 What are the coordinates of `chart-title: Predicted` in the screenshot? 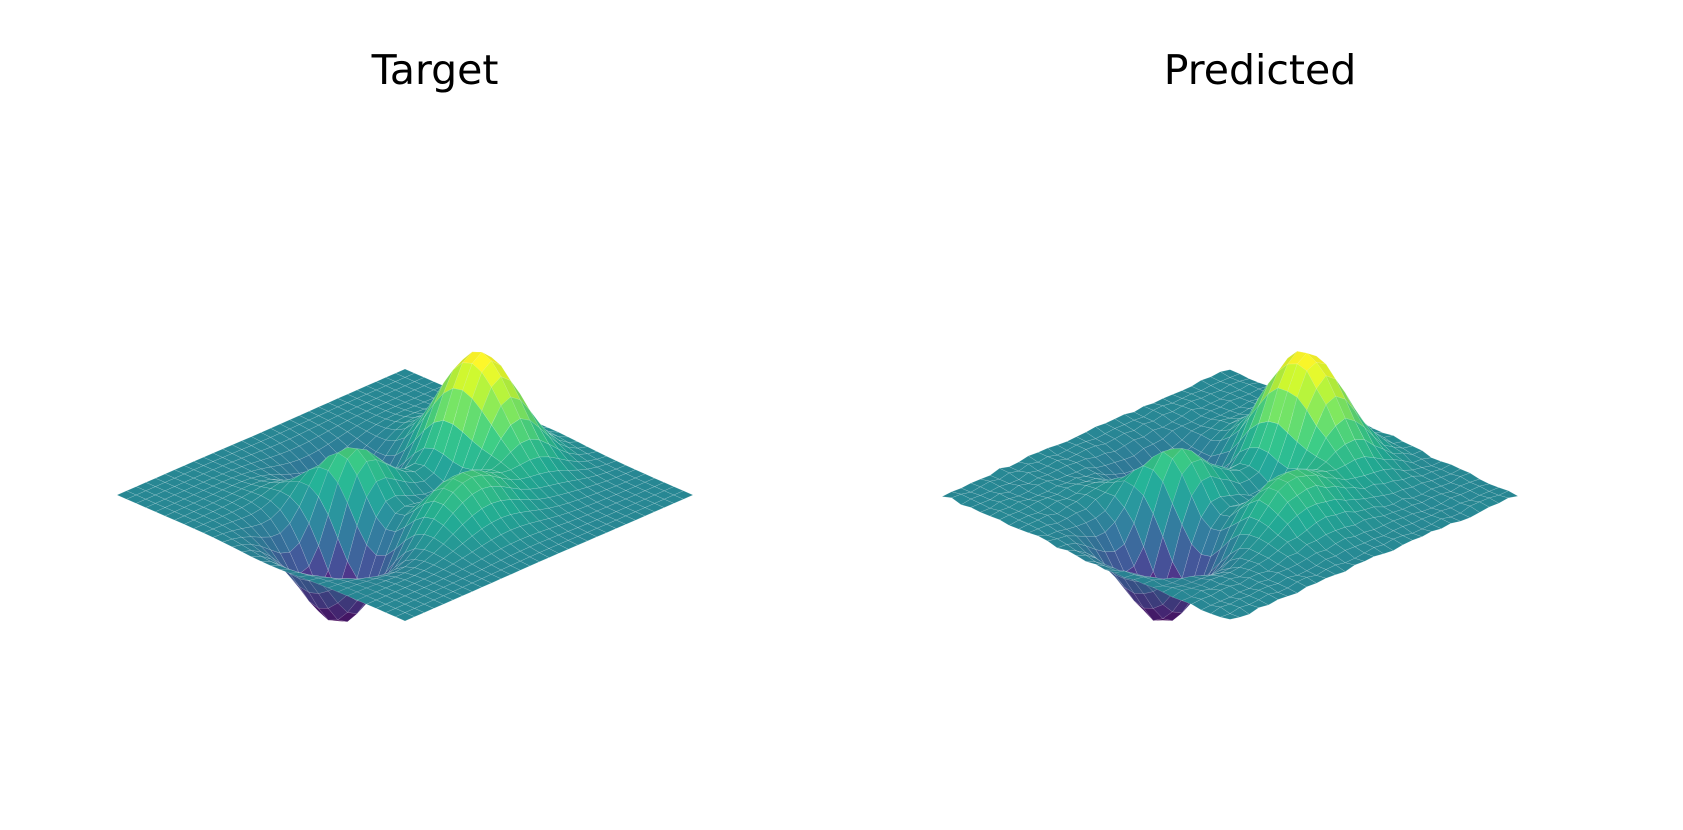 It's located at (1260, 70).